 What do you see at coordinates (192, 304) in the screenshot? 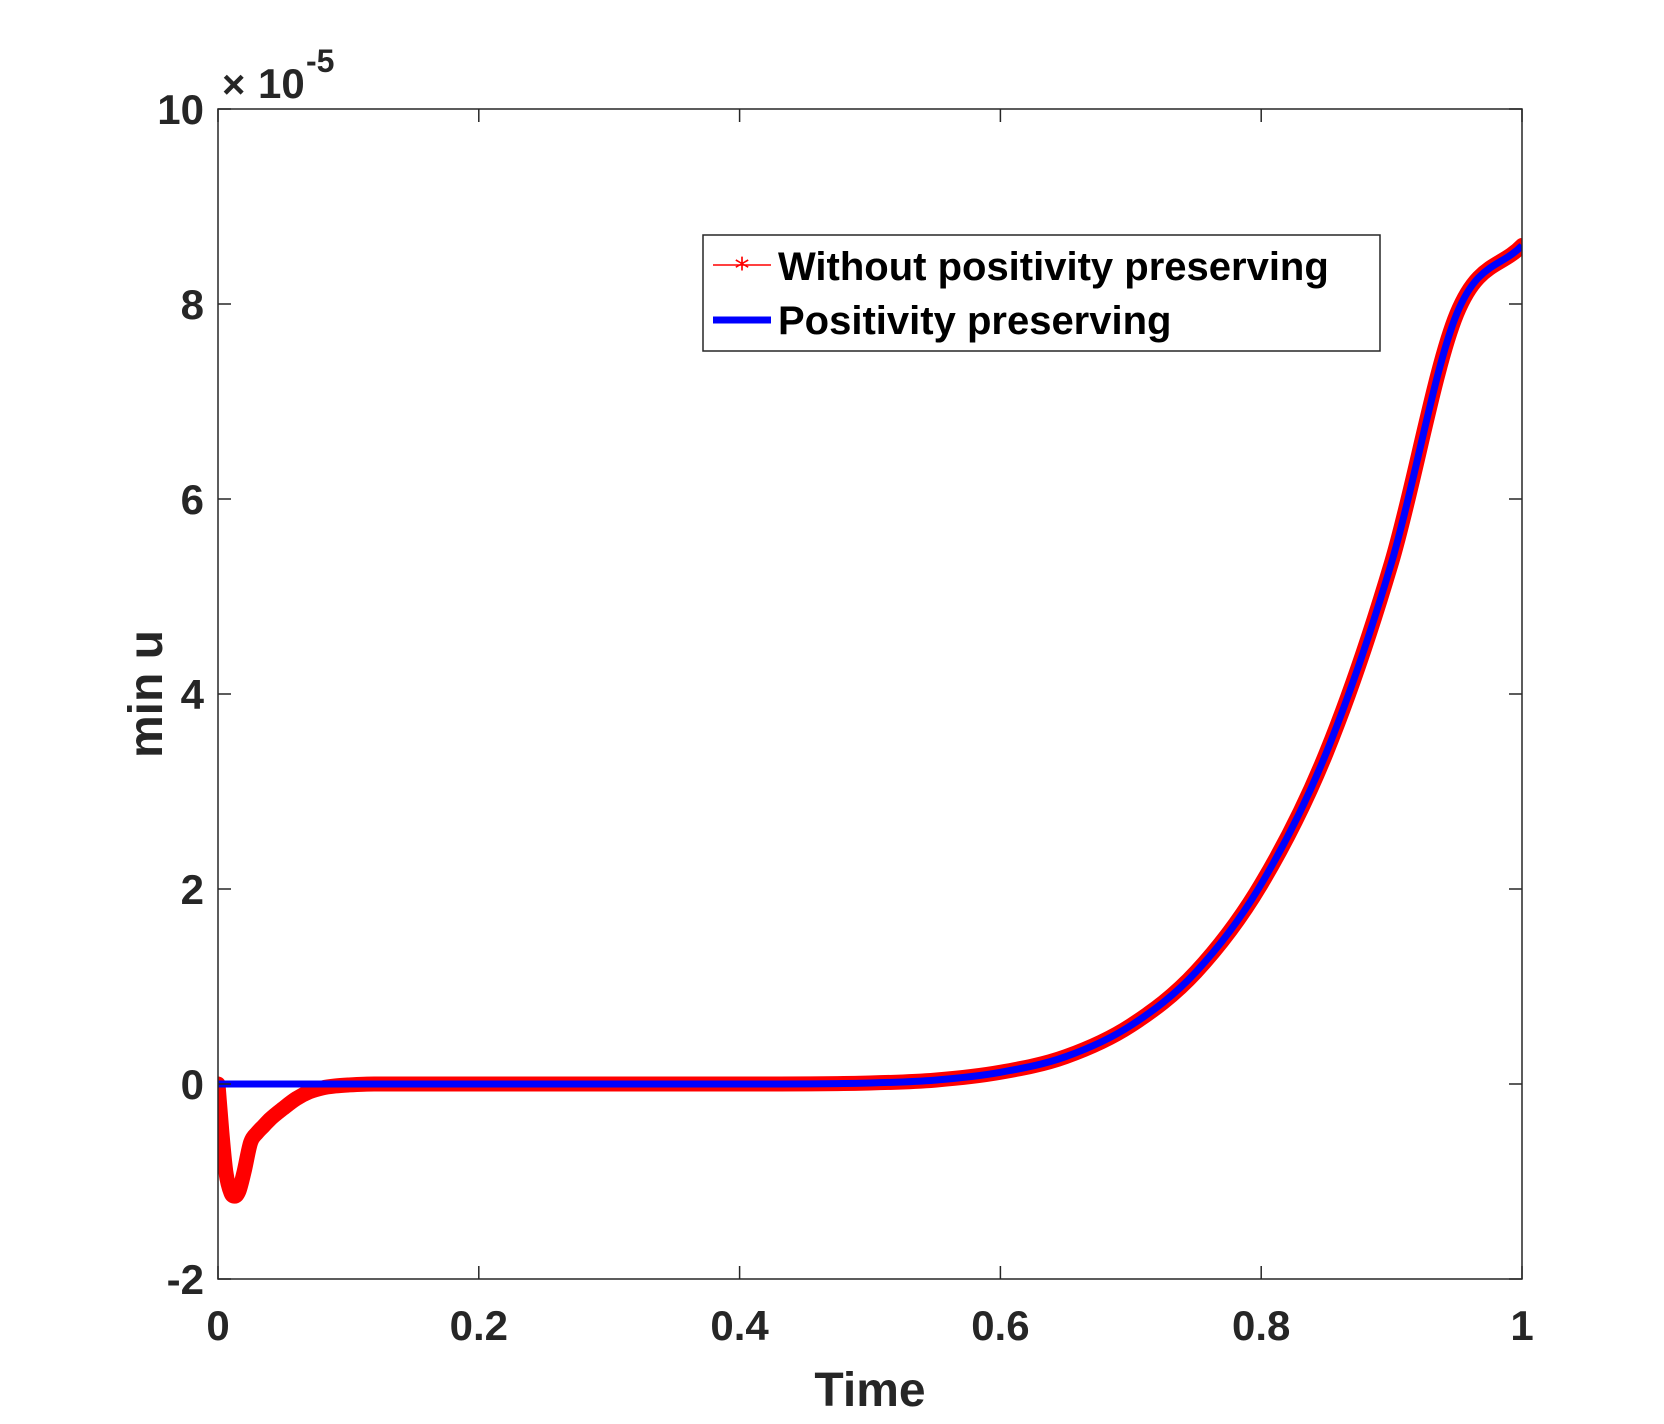
I see `y-tick-label: 8` at bounding box center [192, 304].